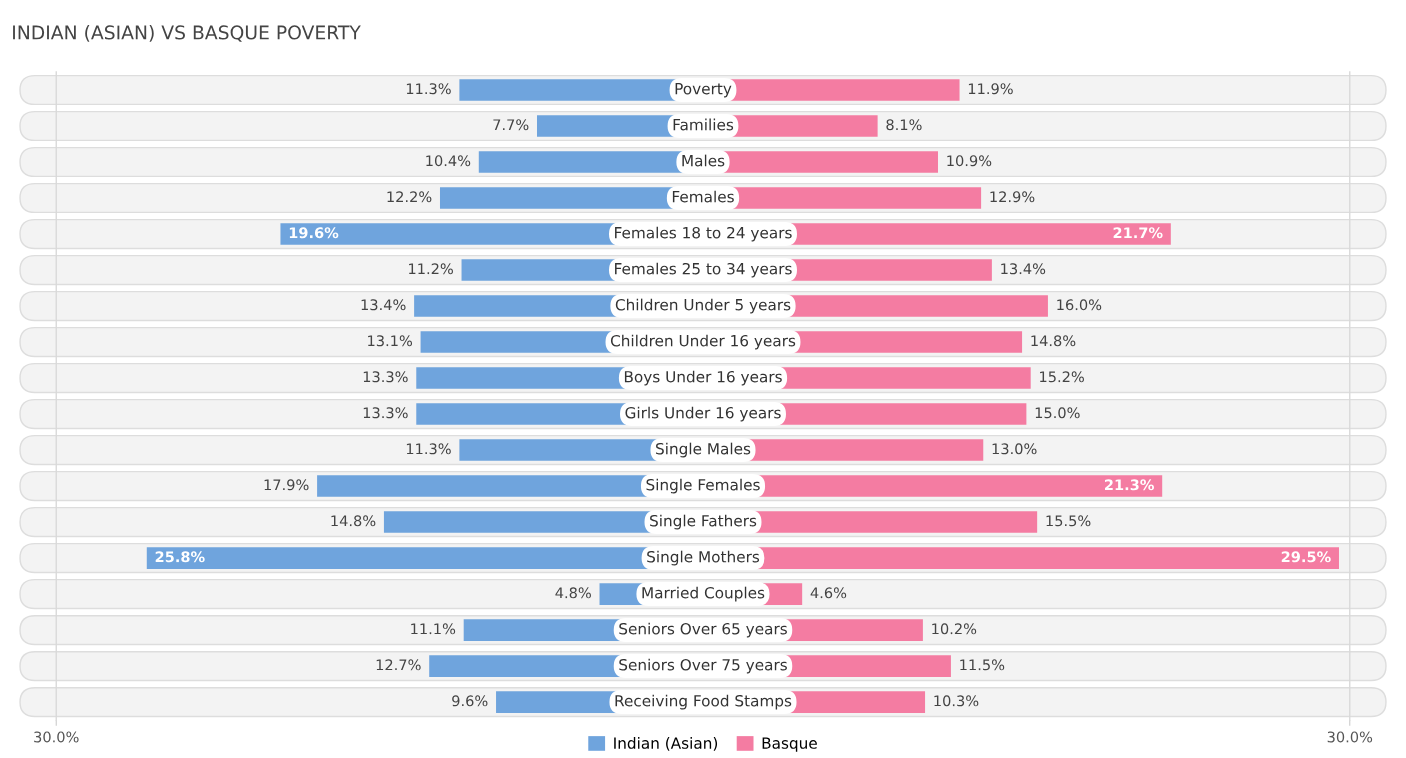  What do you see at coordinates (511, 125) in the screenshot?
I see `data-label: 7.7%` at bounding box center [511, 125].